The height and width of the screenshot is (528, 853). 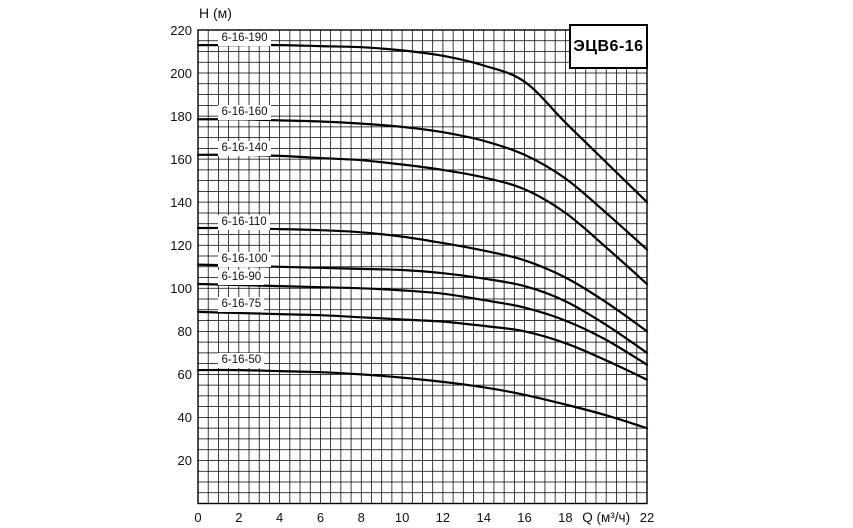 I want to click on x-axis-title: Q (м³/ч), so click(x=606, y=517).